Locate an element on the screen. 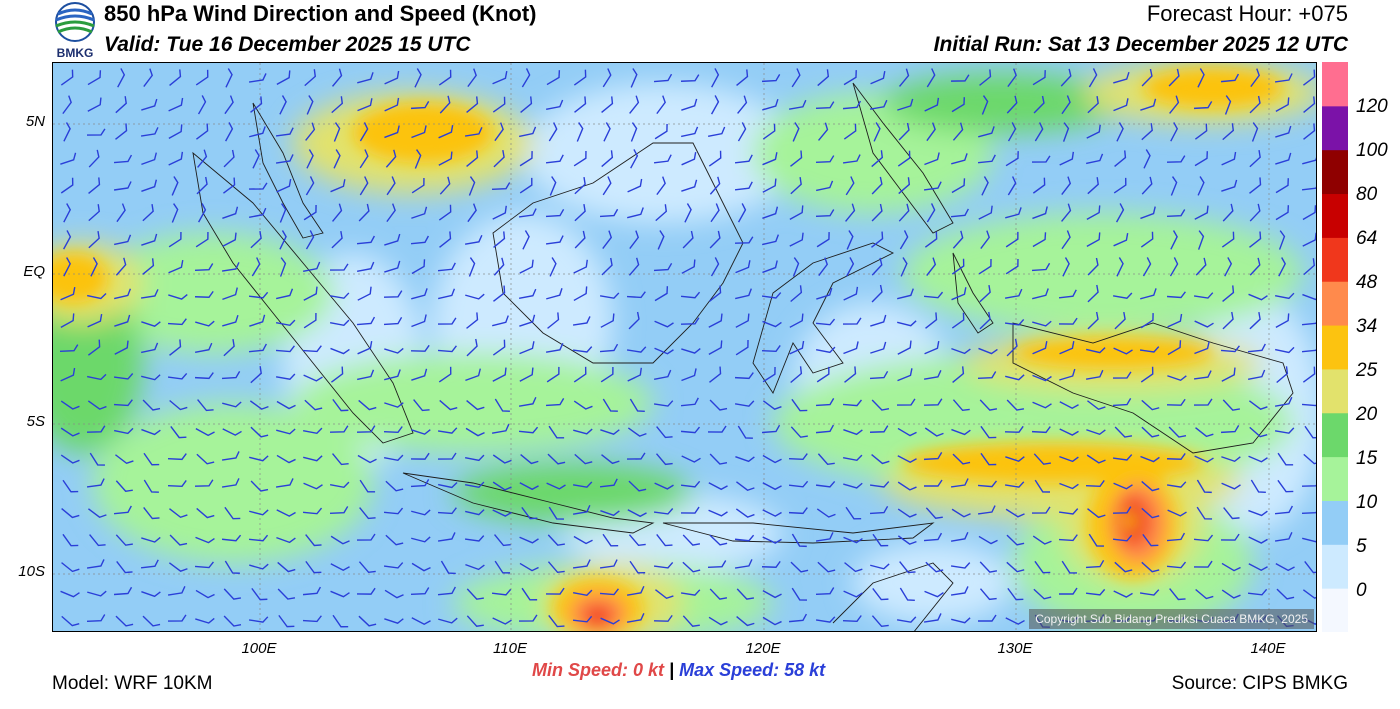  colorbar-label-120: 120 is located at coordinates (1372, 106).